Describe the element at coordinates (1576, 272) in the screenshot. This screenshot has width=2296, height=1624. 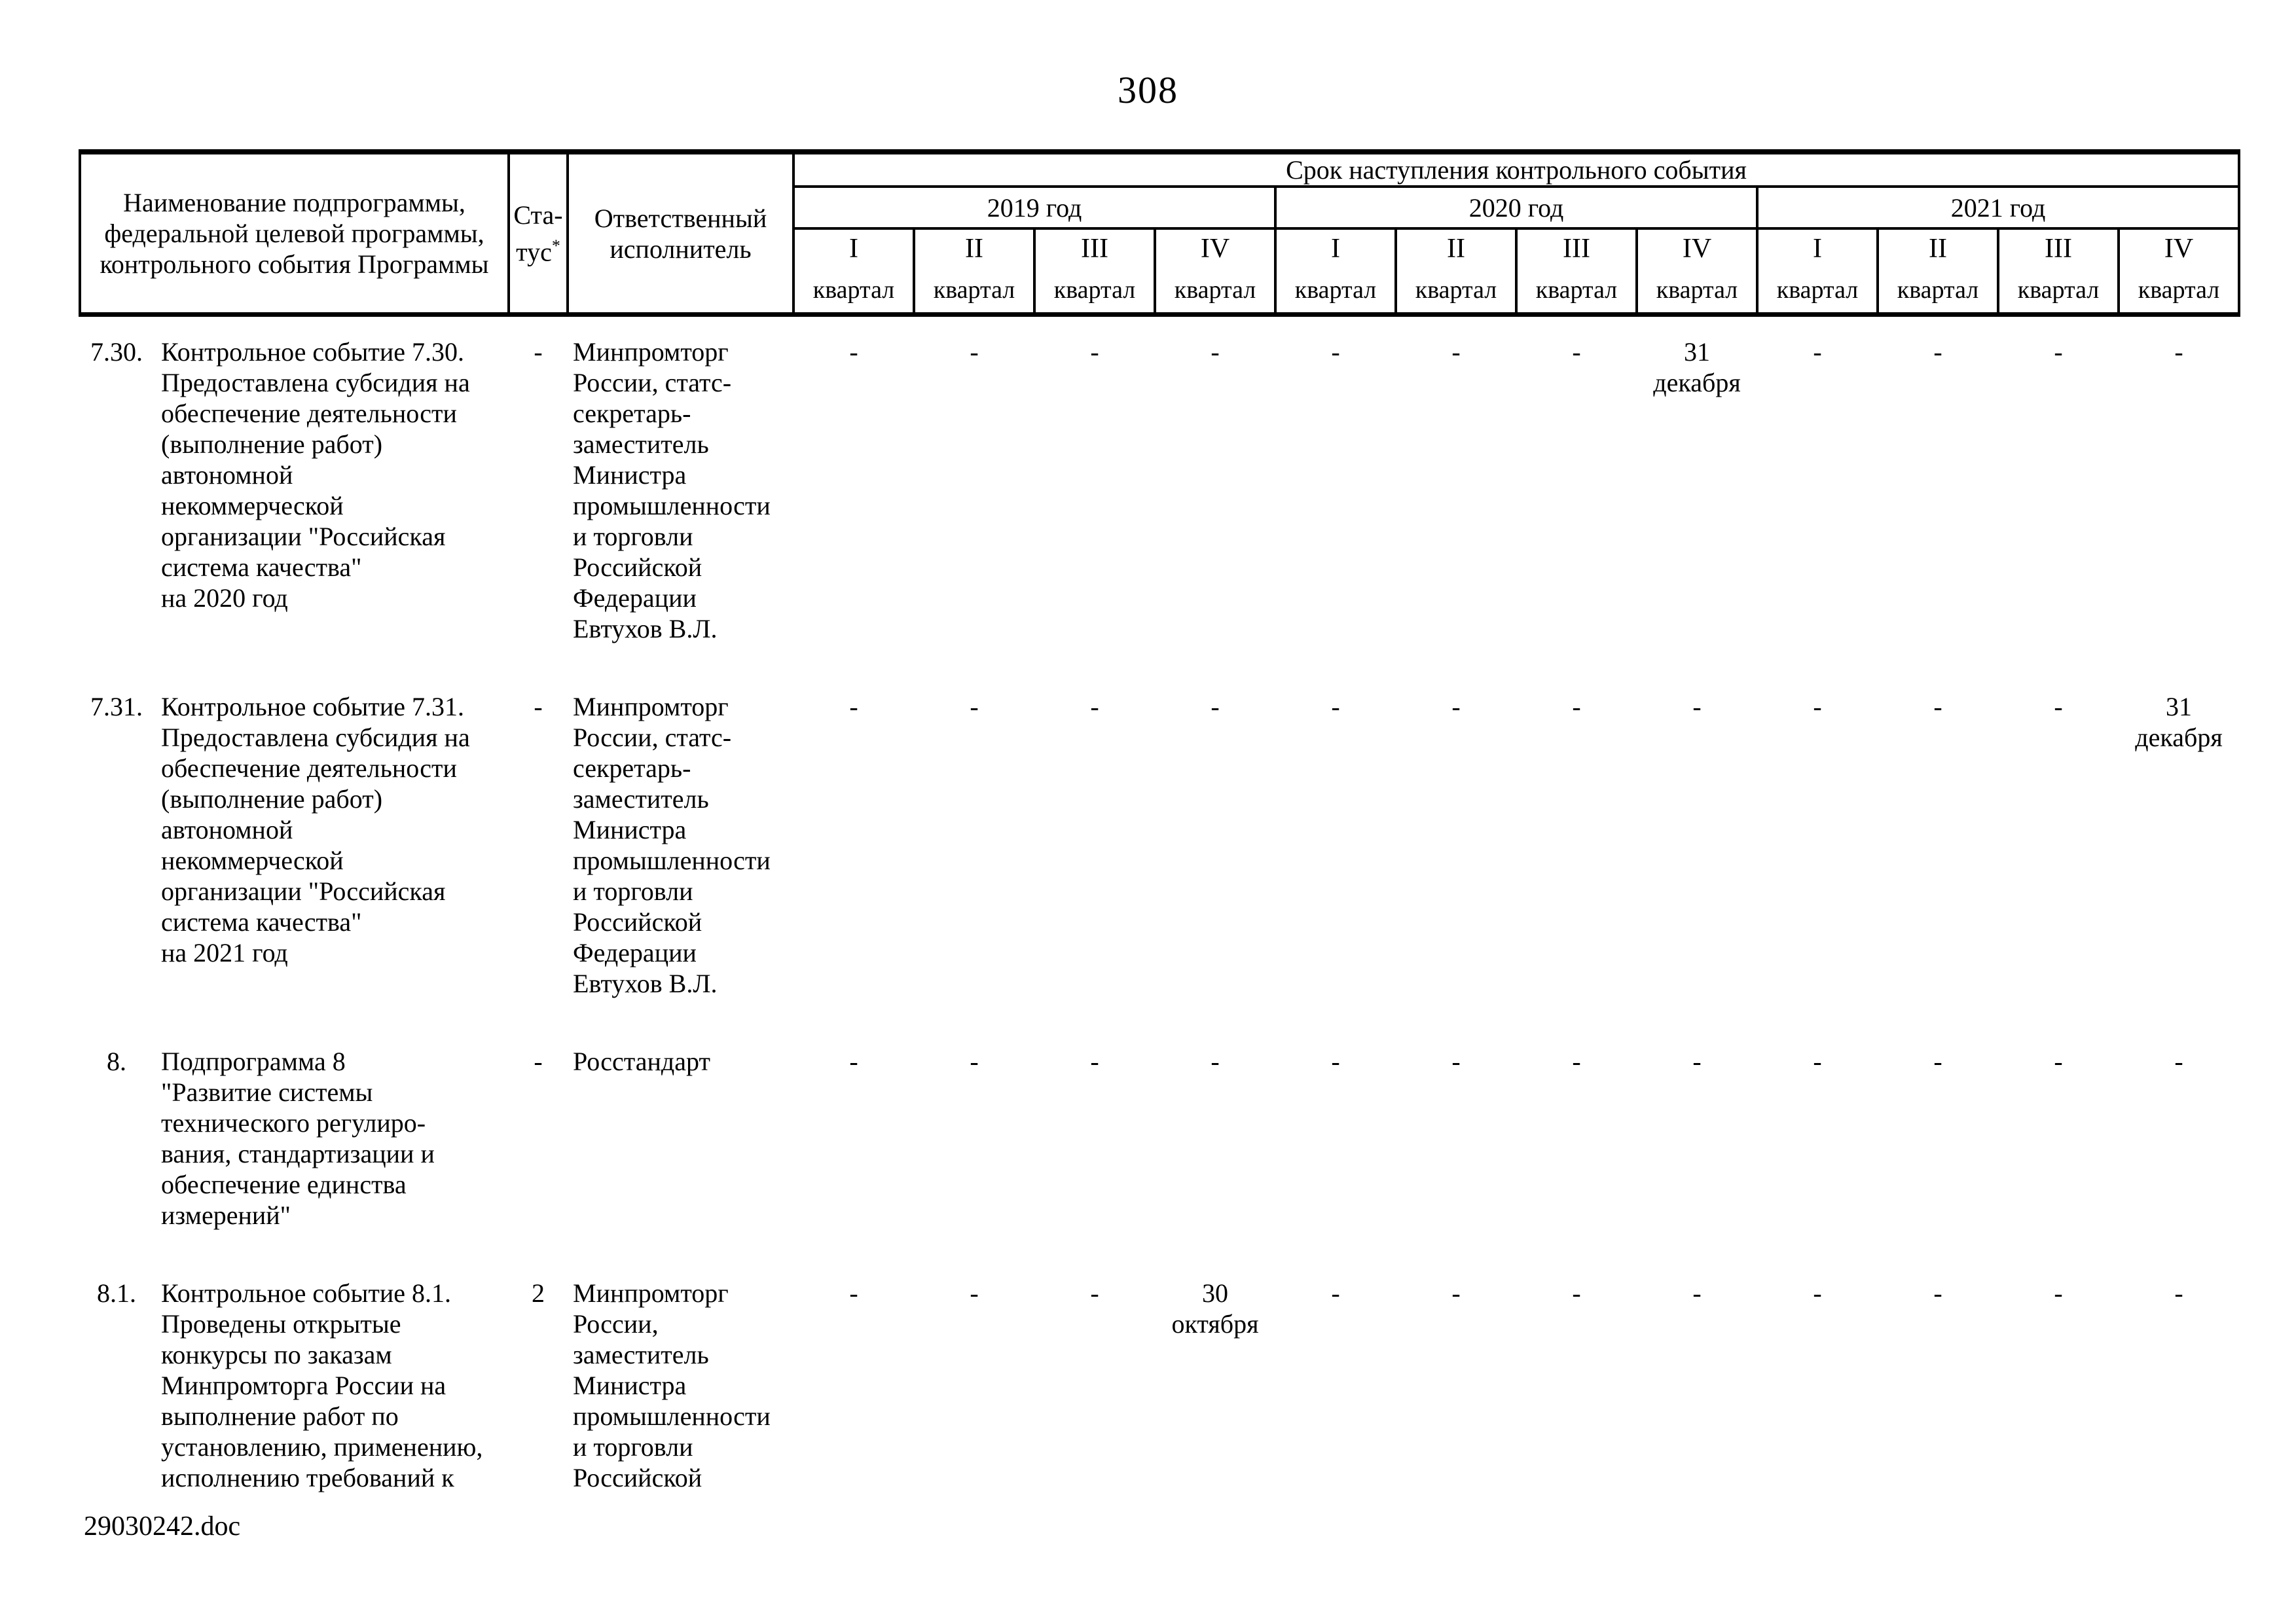
I see `header-2020-q3: III квартал` at that location.